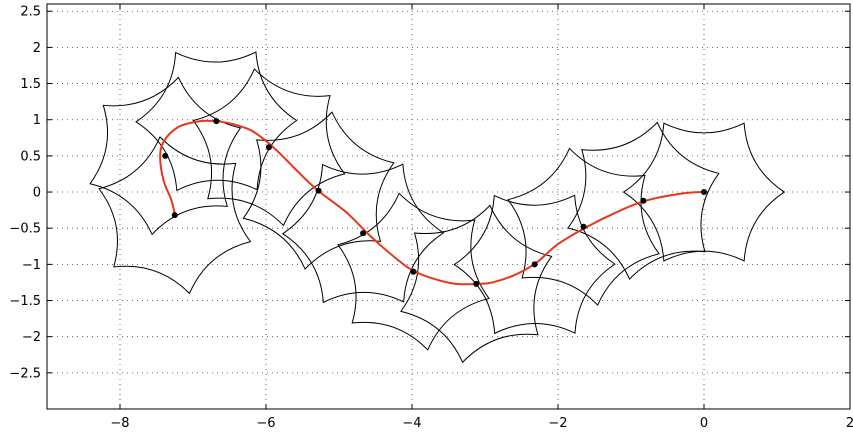 The image size is (853, 433). Describe the element at coordinates (25, 229) in the screenshot. I see `y-tick-label: −0.5` at that location.